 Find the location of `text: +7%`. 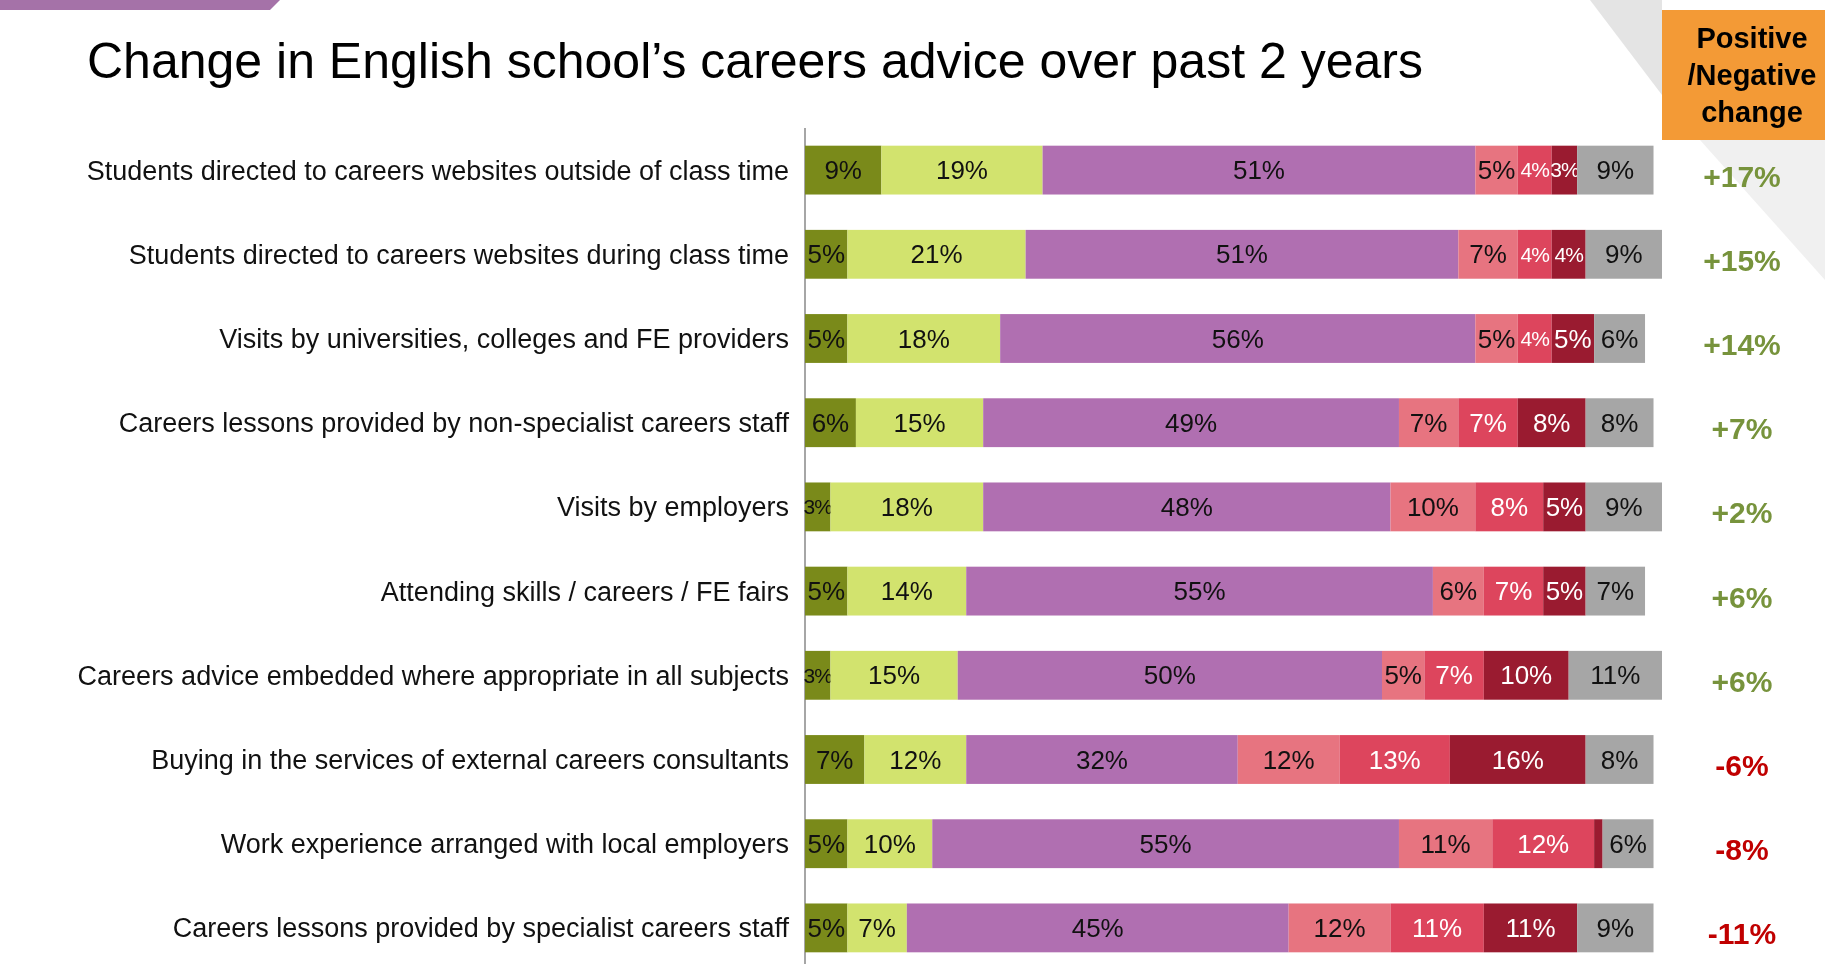

text: +7% is located at coordinates (1742, 429).